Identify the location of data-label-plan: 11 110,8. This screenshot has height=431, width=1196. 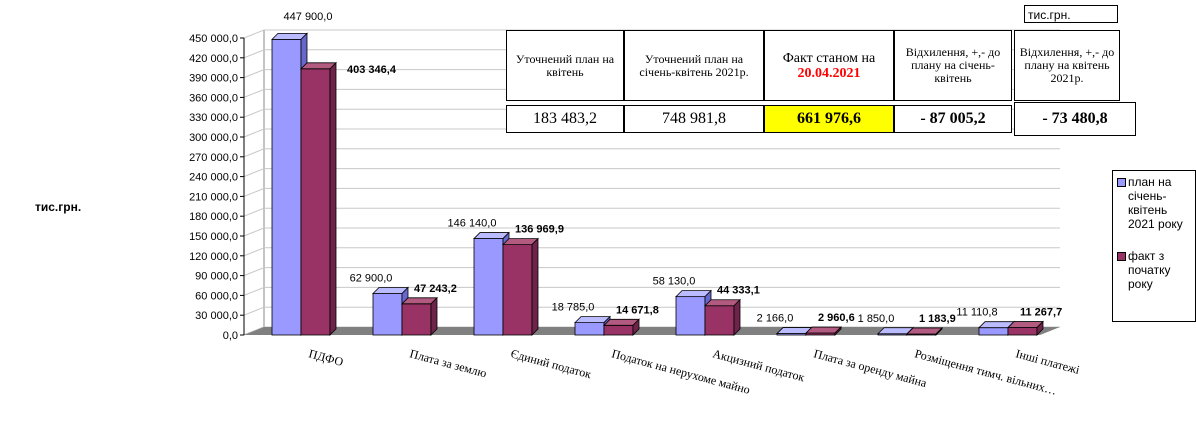
(976, 313).